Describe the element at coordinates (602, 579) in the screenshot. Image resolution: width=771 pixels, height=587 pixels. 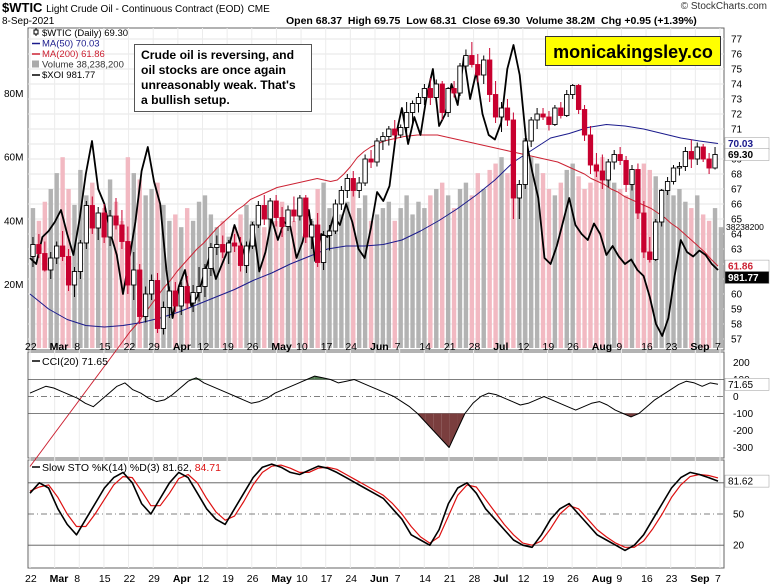
I see `date-tick-label: Aug` at that location.